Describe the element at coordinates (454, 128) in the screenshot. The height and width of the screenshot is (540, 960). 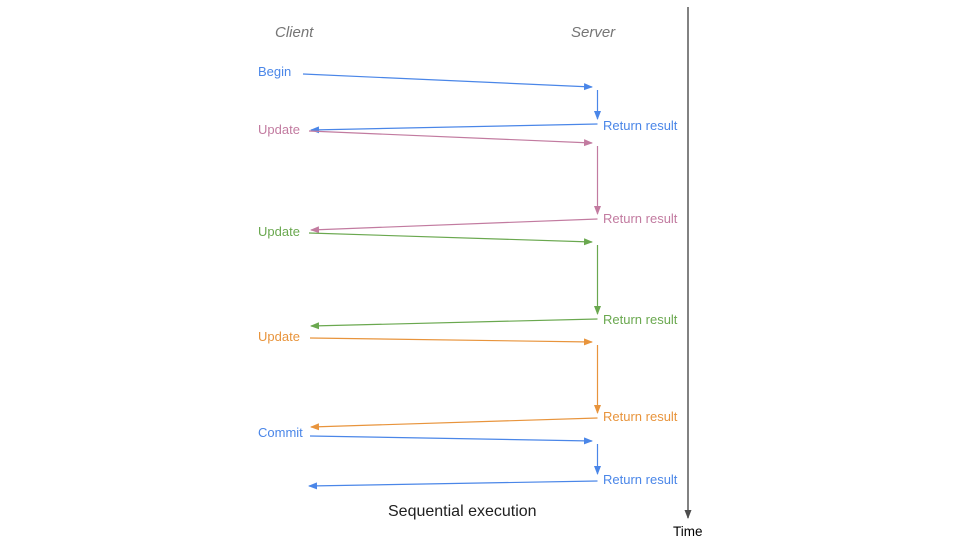
I see `begin-return-arrow` at that location.